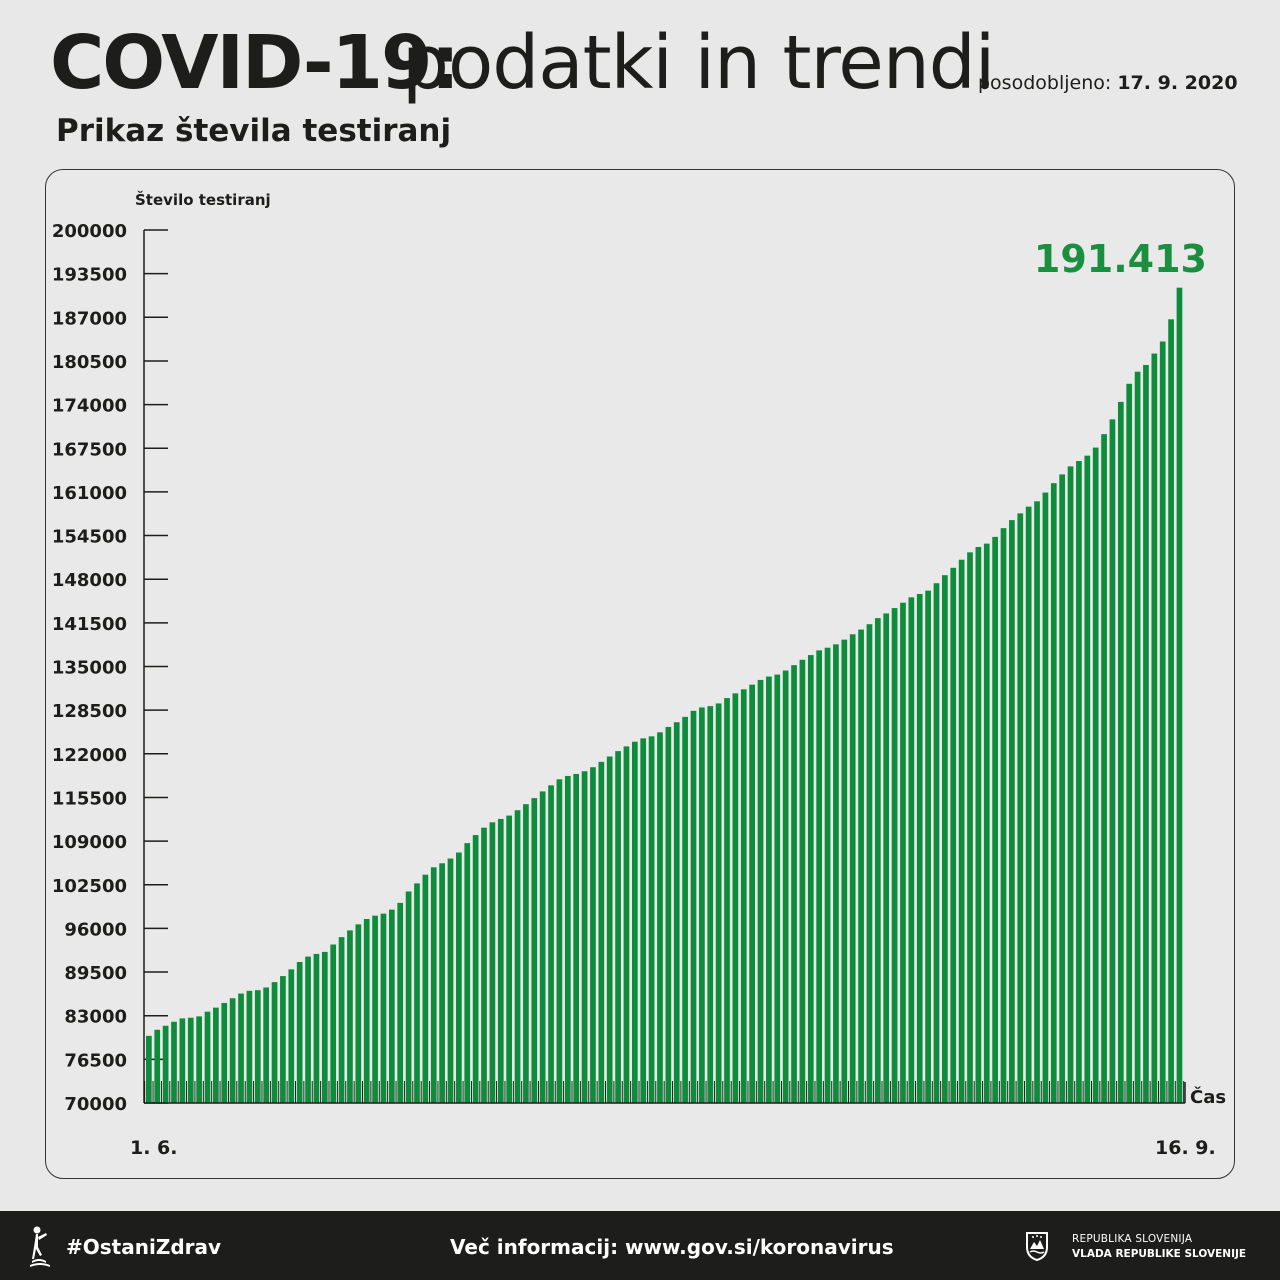 This screenshot has width=1280, height=1280. I want to click on y-tick-label: 89500, so click(95, 973).